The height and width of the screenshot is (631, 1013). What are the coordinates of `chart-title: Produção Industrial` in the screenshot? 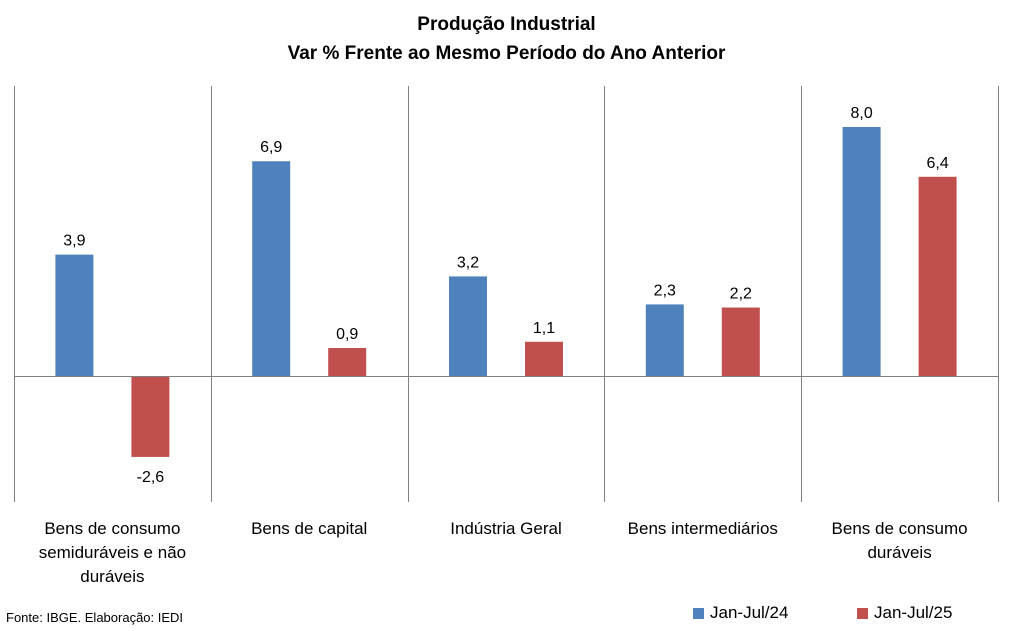 It's located at (506, 24).